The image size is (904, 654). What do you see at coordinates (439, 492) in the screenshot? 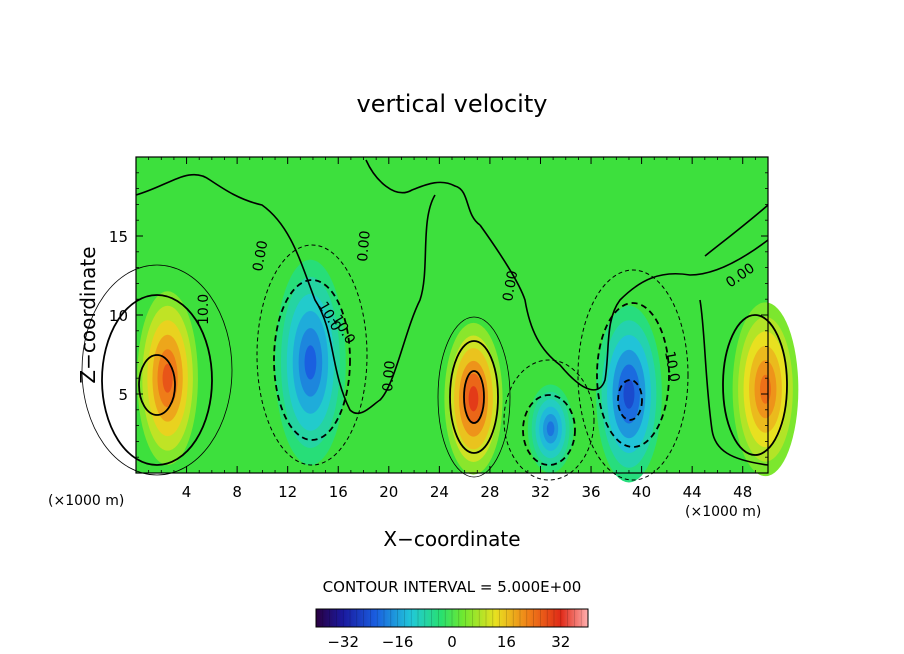
I see `x-tick-label: 24` at bounding box center [439, 492].